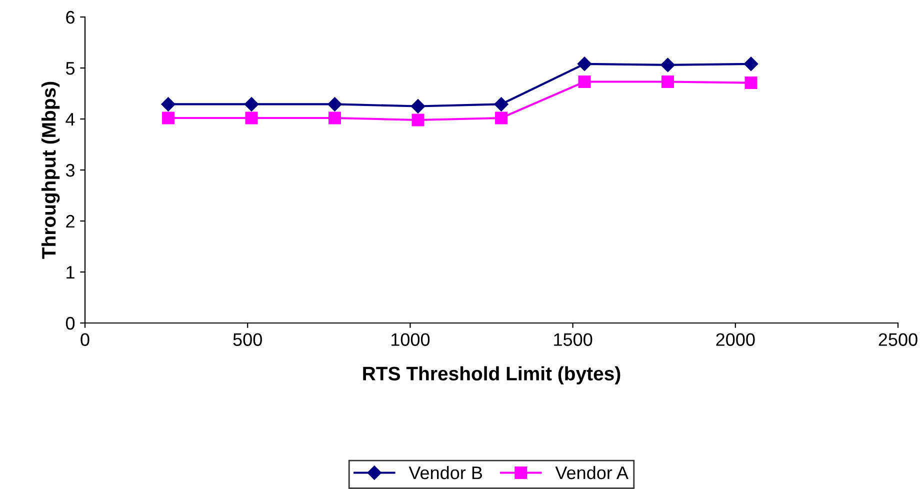  I want to click on legend-label: Vendor A, so click(591, 473).